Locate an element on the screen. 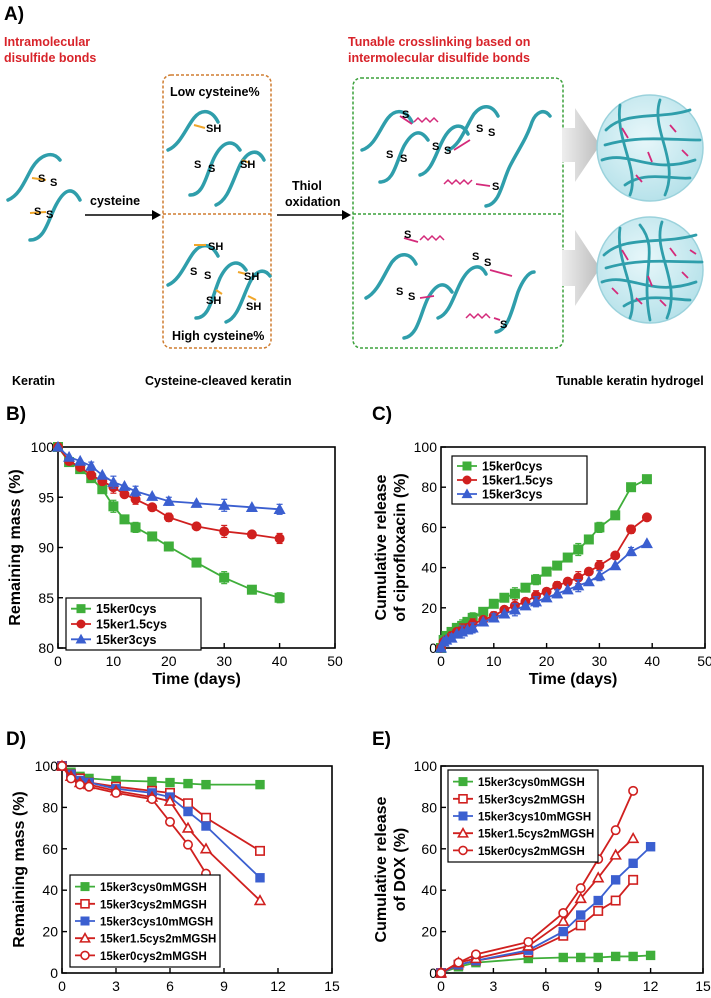 This screenshot has width=711, height=998. cleaved-sh-labels: SH S S SH SH S S SH SH SH is located at coordinates (225, 218).